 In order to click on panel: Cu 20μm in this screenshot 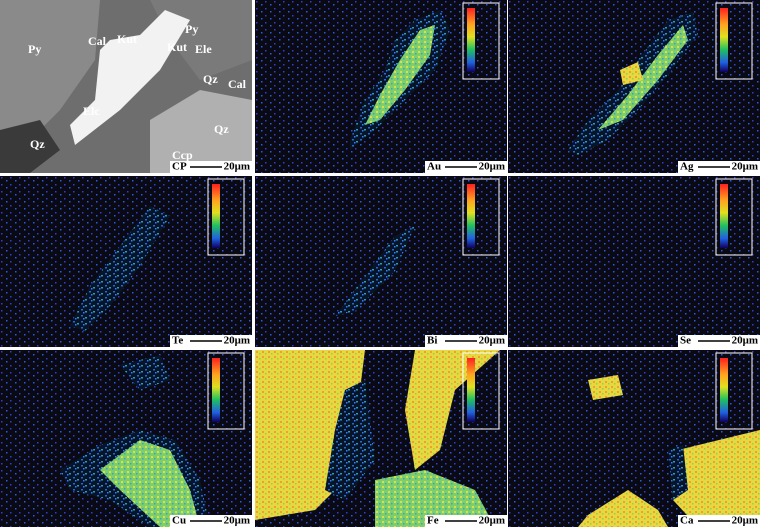, I will do `click(126, 438)`.